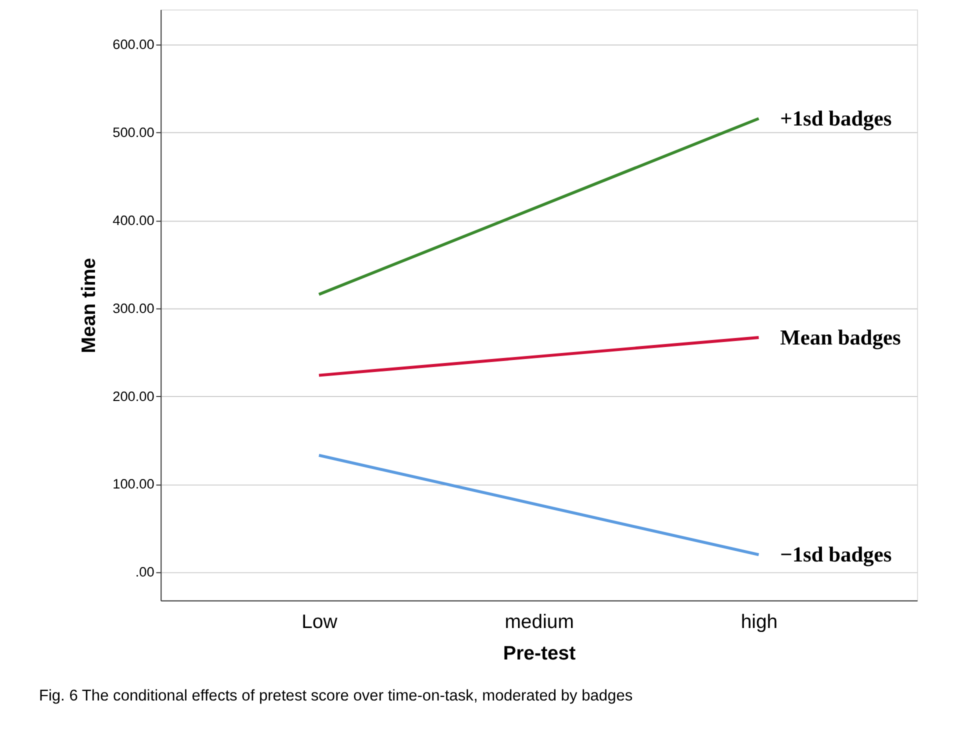 The height and width of the screenshot is (743, 956). What do you see at coordinates (335, 696) in the screenshot?
I see `caption: Fig. 6 The conditional effects of pretest score over time-on-task, moderated by badges` at bounding box center [335, 696].